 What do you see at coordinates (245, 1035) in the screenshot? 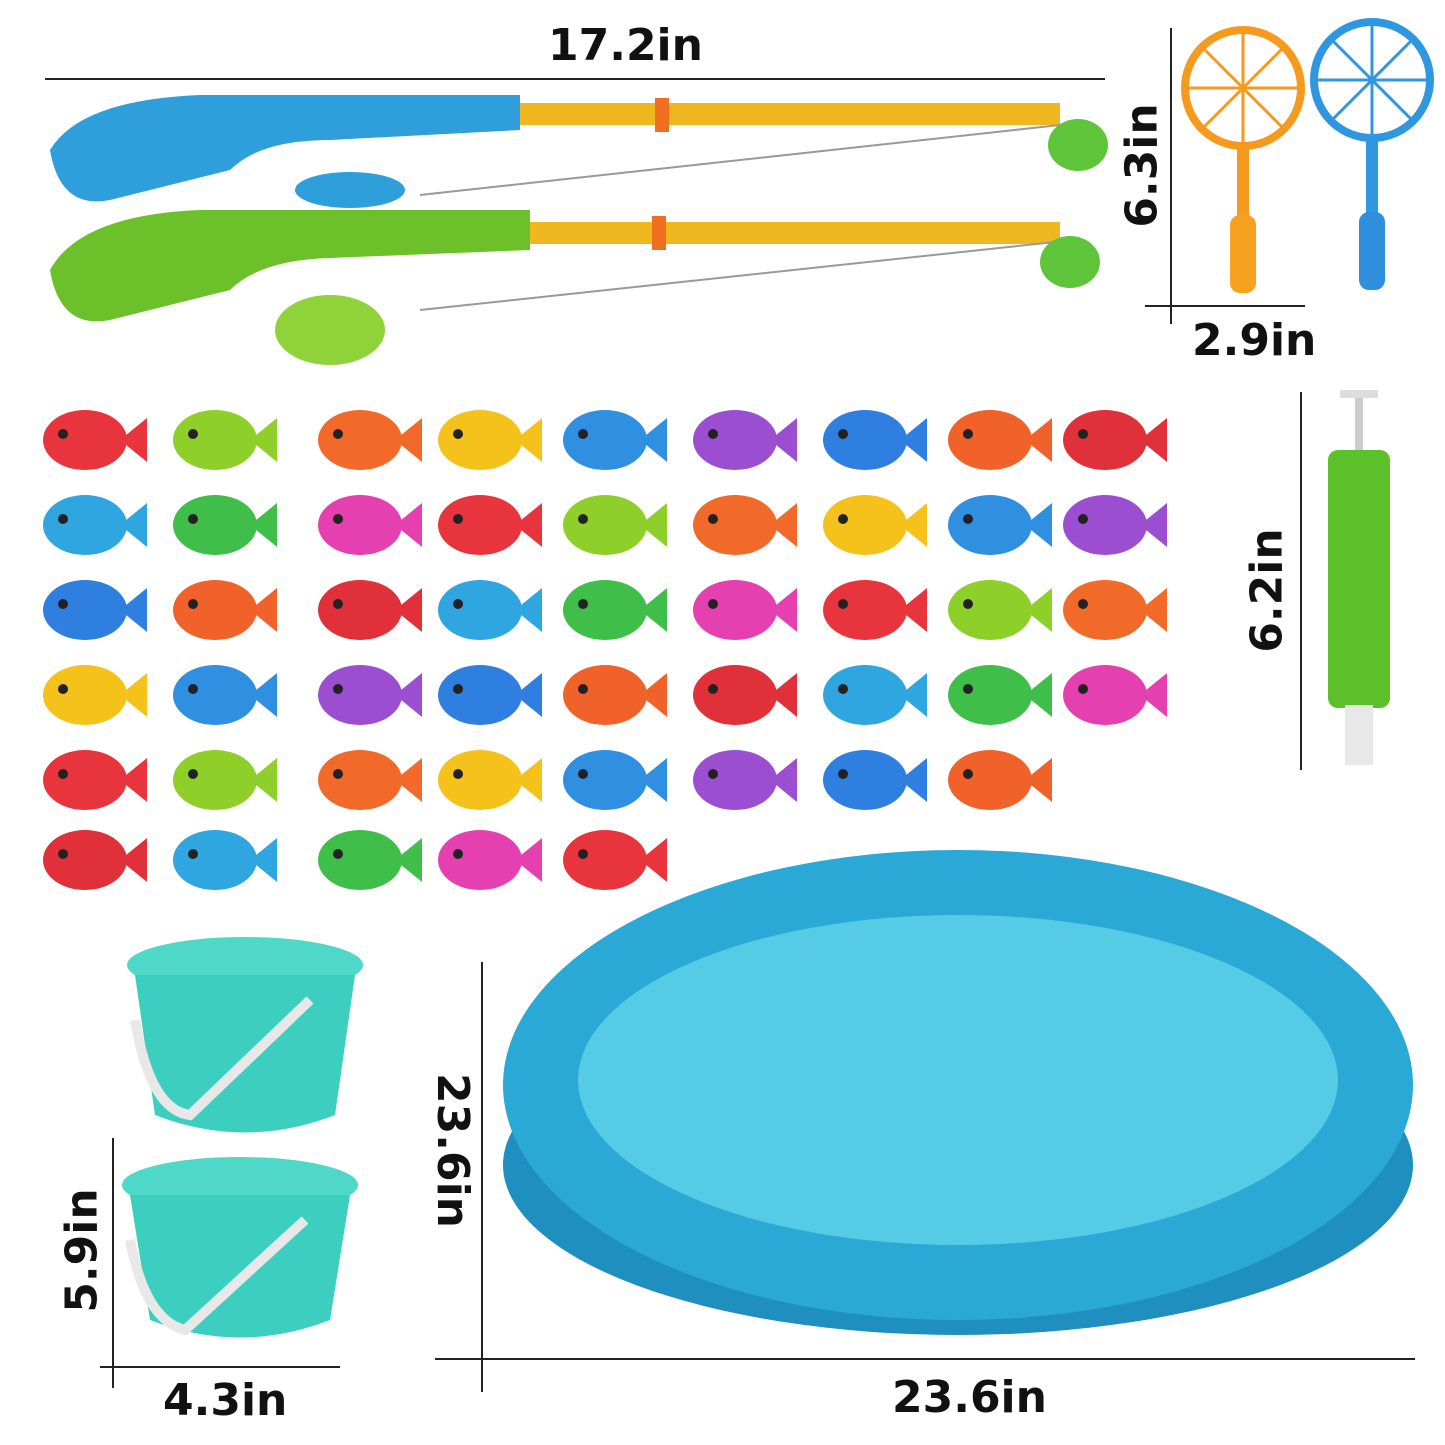
I see `bucket-top` at bounding box center [245, 1035].